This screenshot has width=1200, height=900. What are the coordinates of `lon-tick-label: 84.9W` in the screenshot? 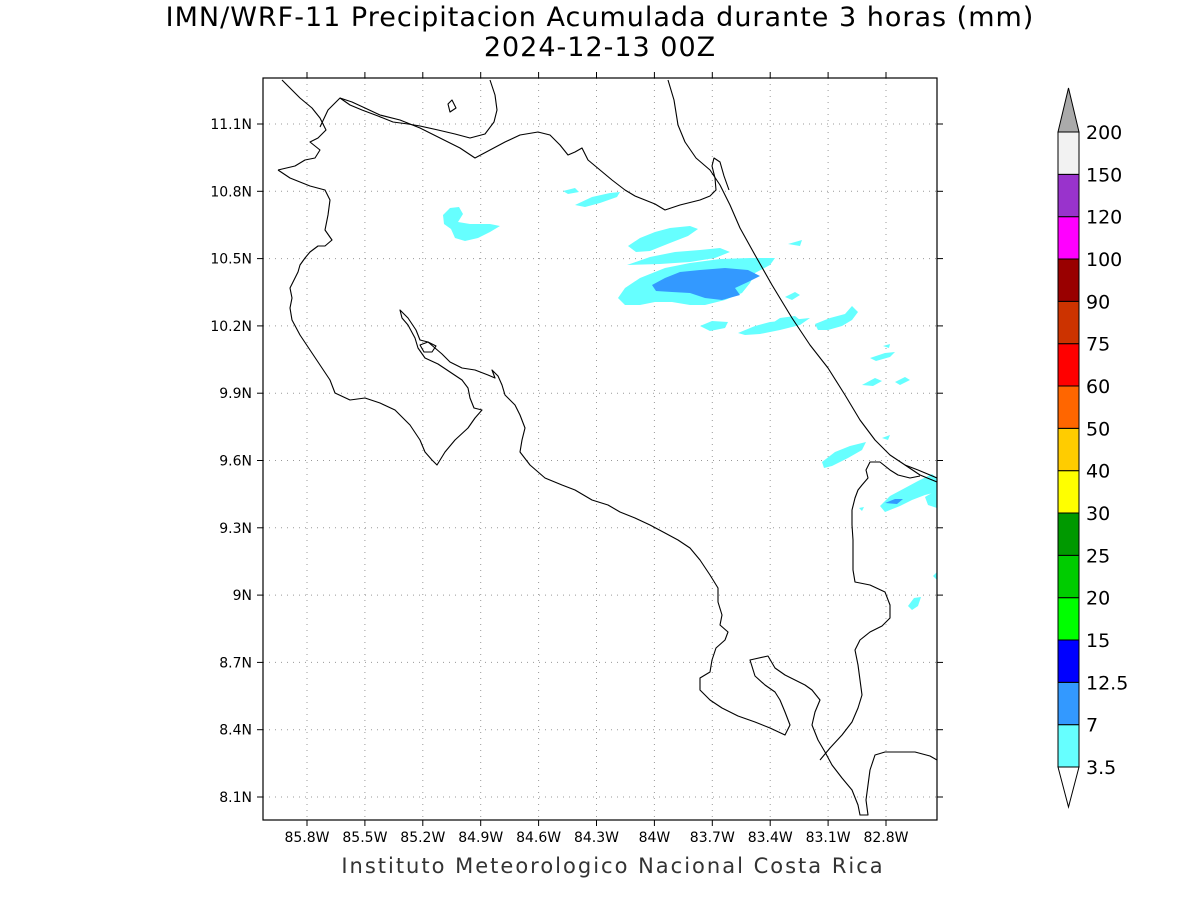 It's located at (480, 838).